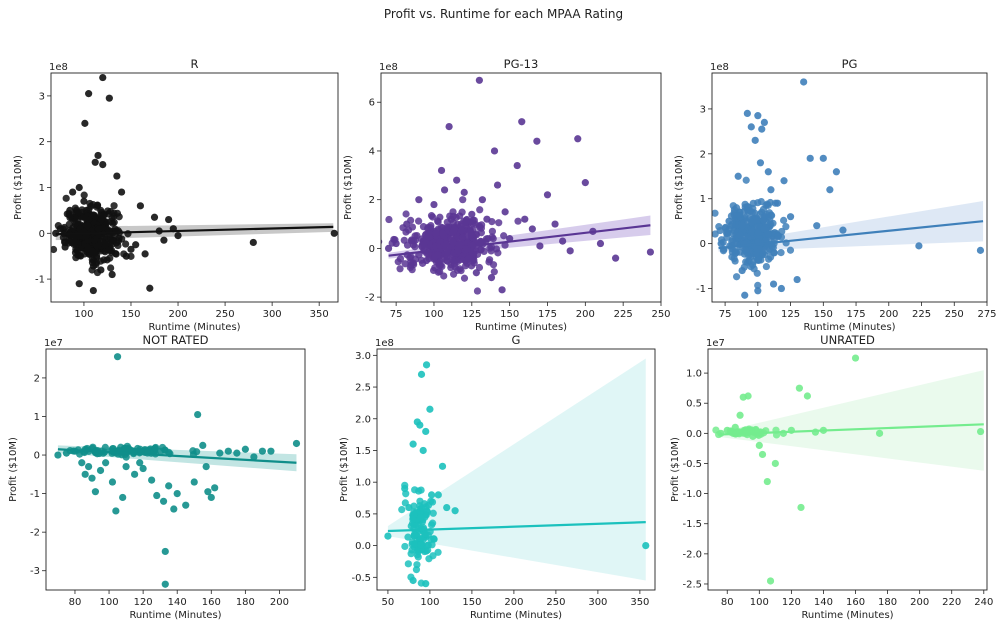 This screenshot has width=1007, height=625. Describe the element at coordinates (715, 343) in the screenshot. I see `y-axis-offset-label: 1e7` at that location.